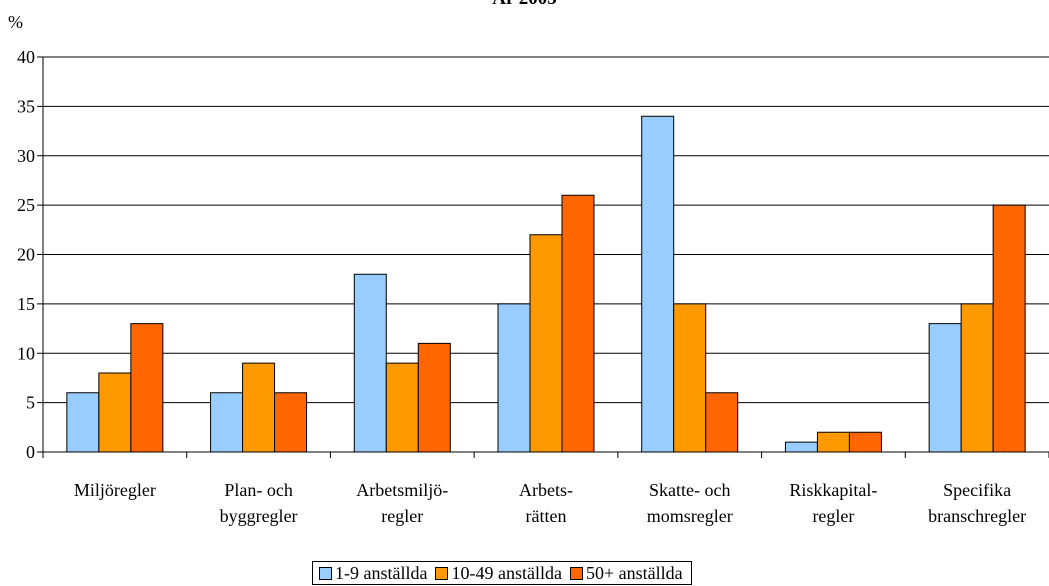 This screenshot has width=1049, height=586. I want to click on y-tick-labels: 0 5 10 15 20 25 30 35 40, so click(26, 254).